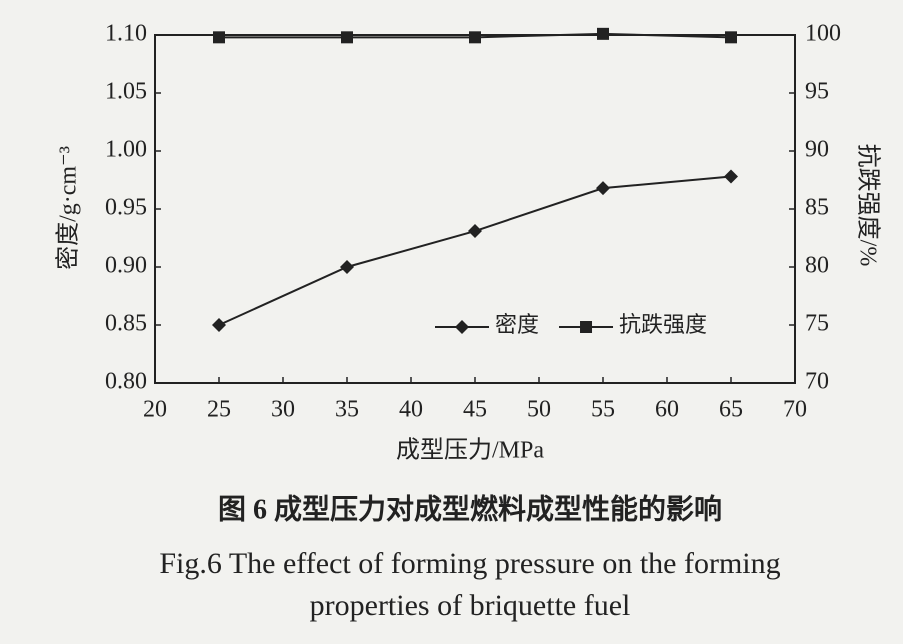  What do you see at coordinates (470, 605) in the screenshot?
I see `caption-en: properties of briquette fuel` at bounding box center [470, 605].